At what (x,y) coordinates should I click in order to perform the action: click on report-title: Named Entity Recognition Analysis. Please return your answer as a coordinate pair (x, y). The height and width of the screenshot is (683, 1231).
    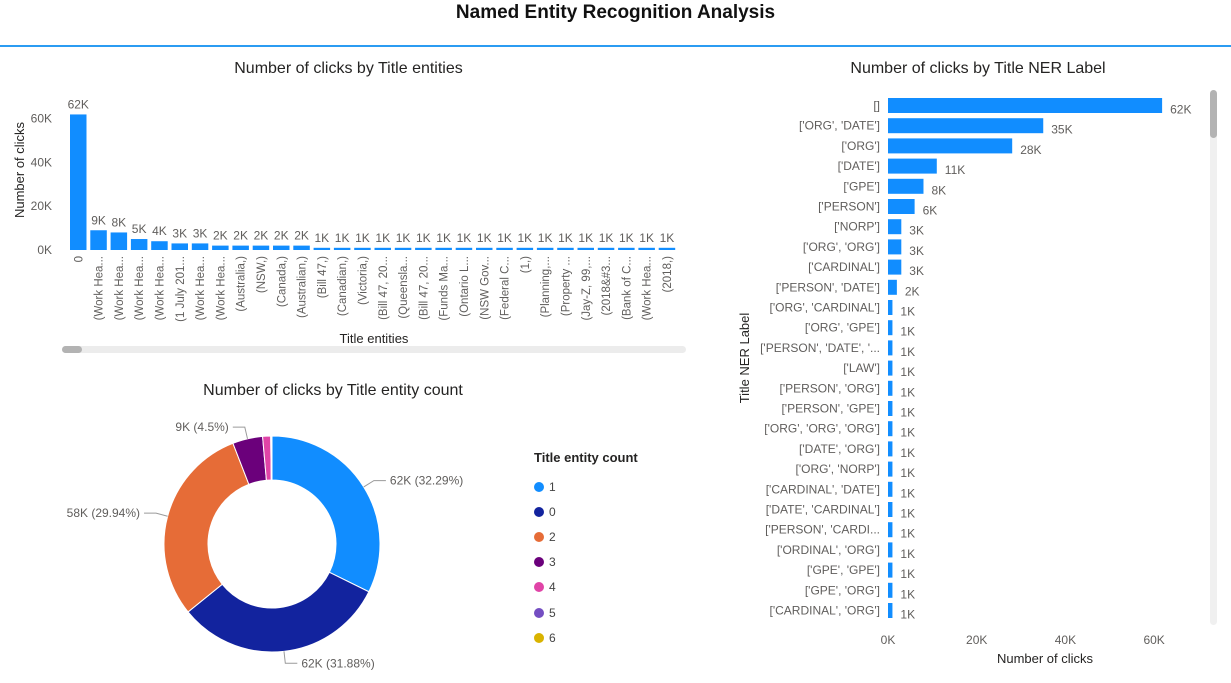
    Looking at the image, I should click on (615, 12).